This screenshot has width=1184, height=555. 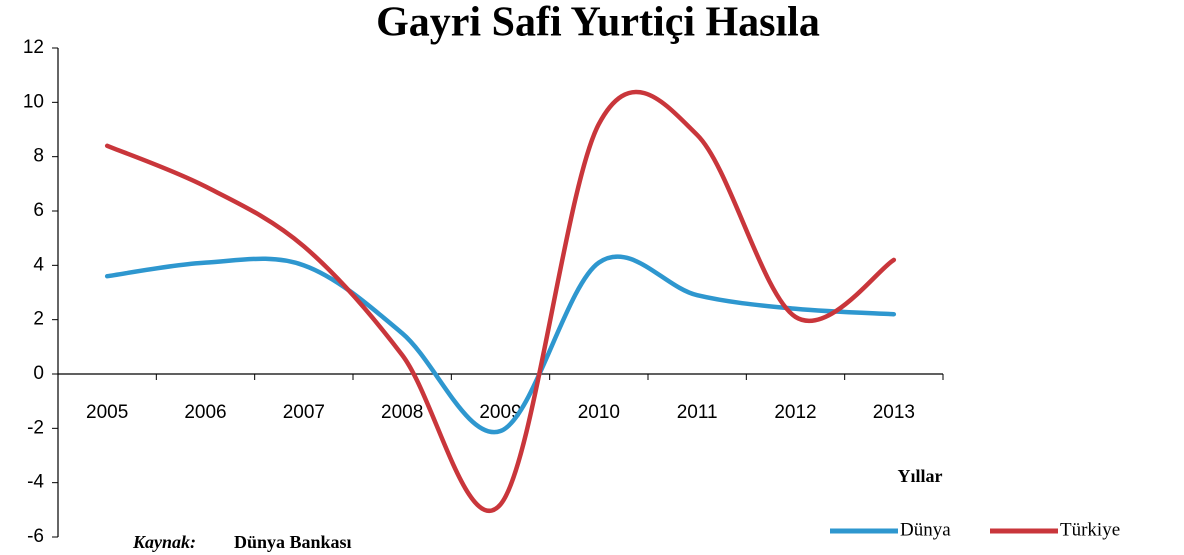 What do you see at coordinates (107, 412) in the screenshot?
I see `x-tick-label: 2005` at bounding box center [107, 412].